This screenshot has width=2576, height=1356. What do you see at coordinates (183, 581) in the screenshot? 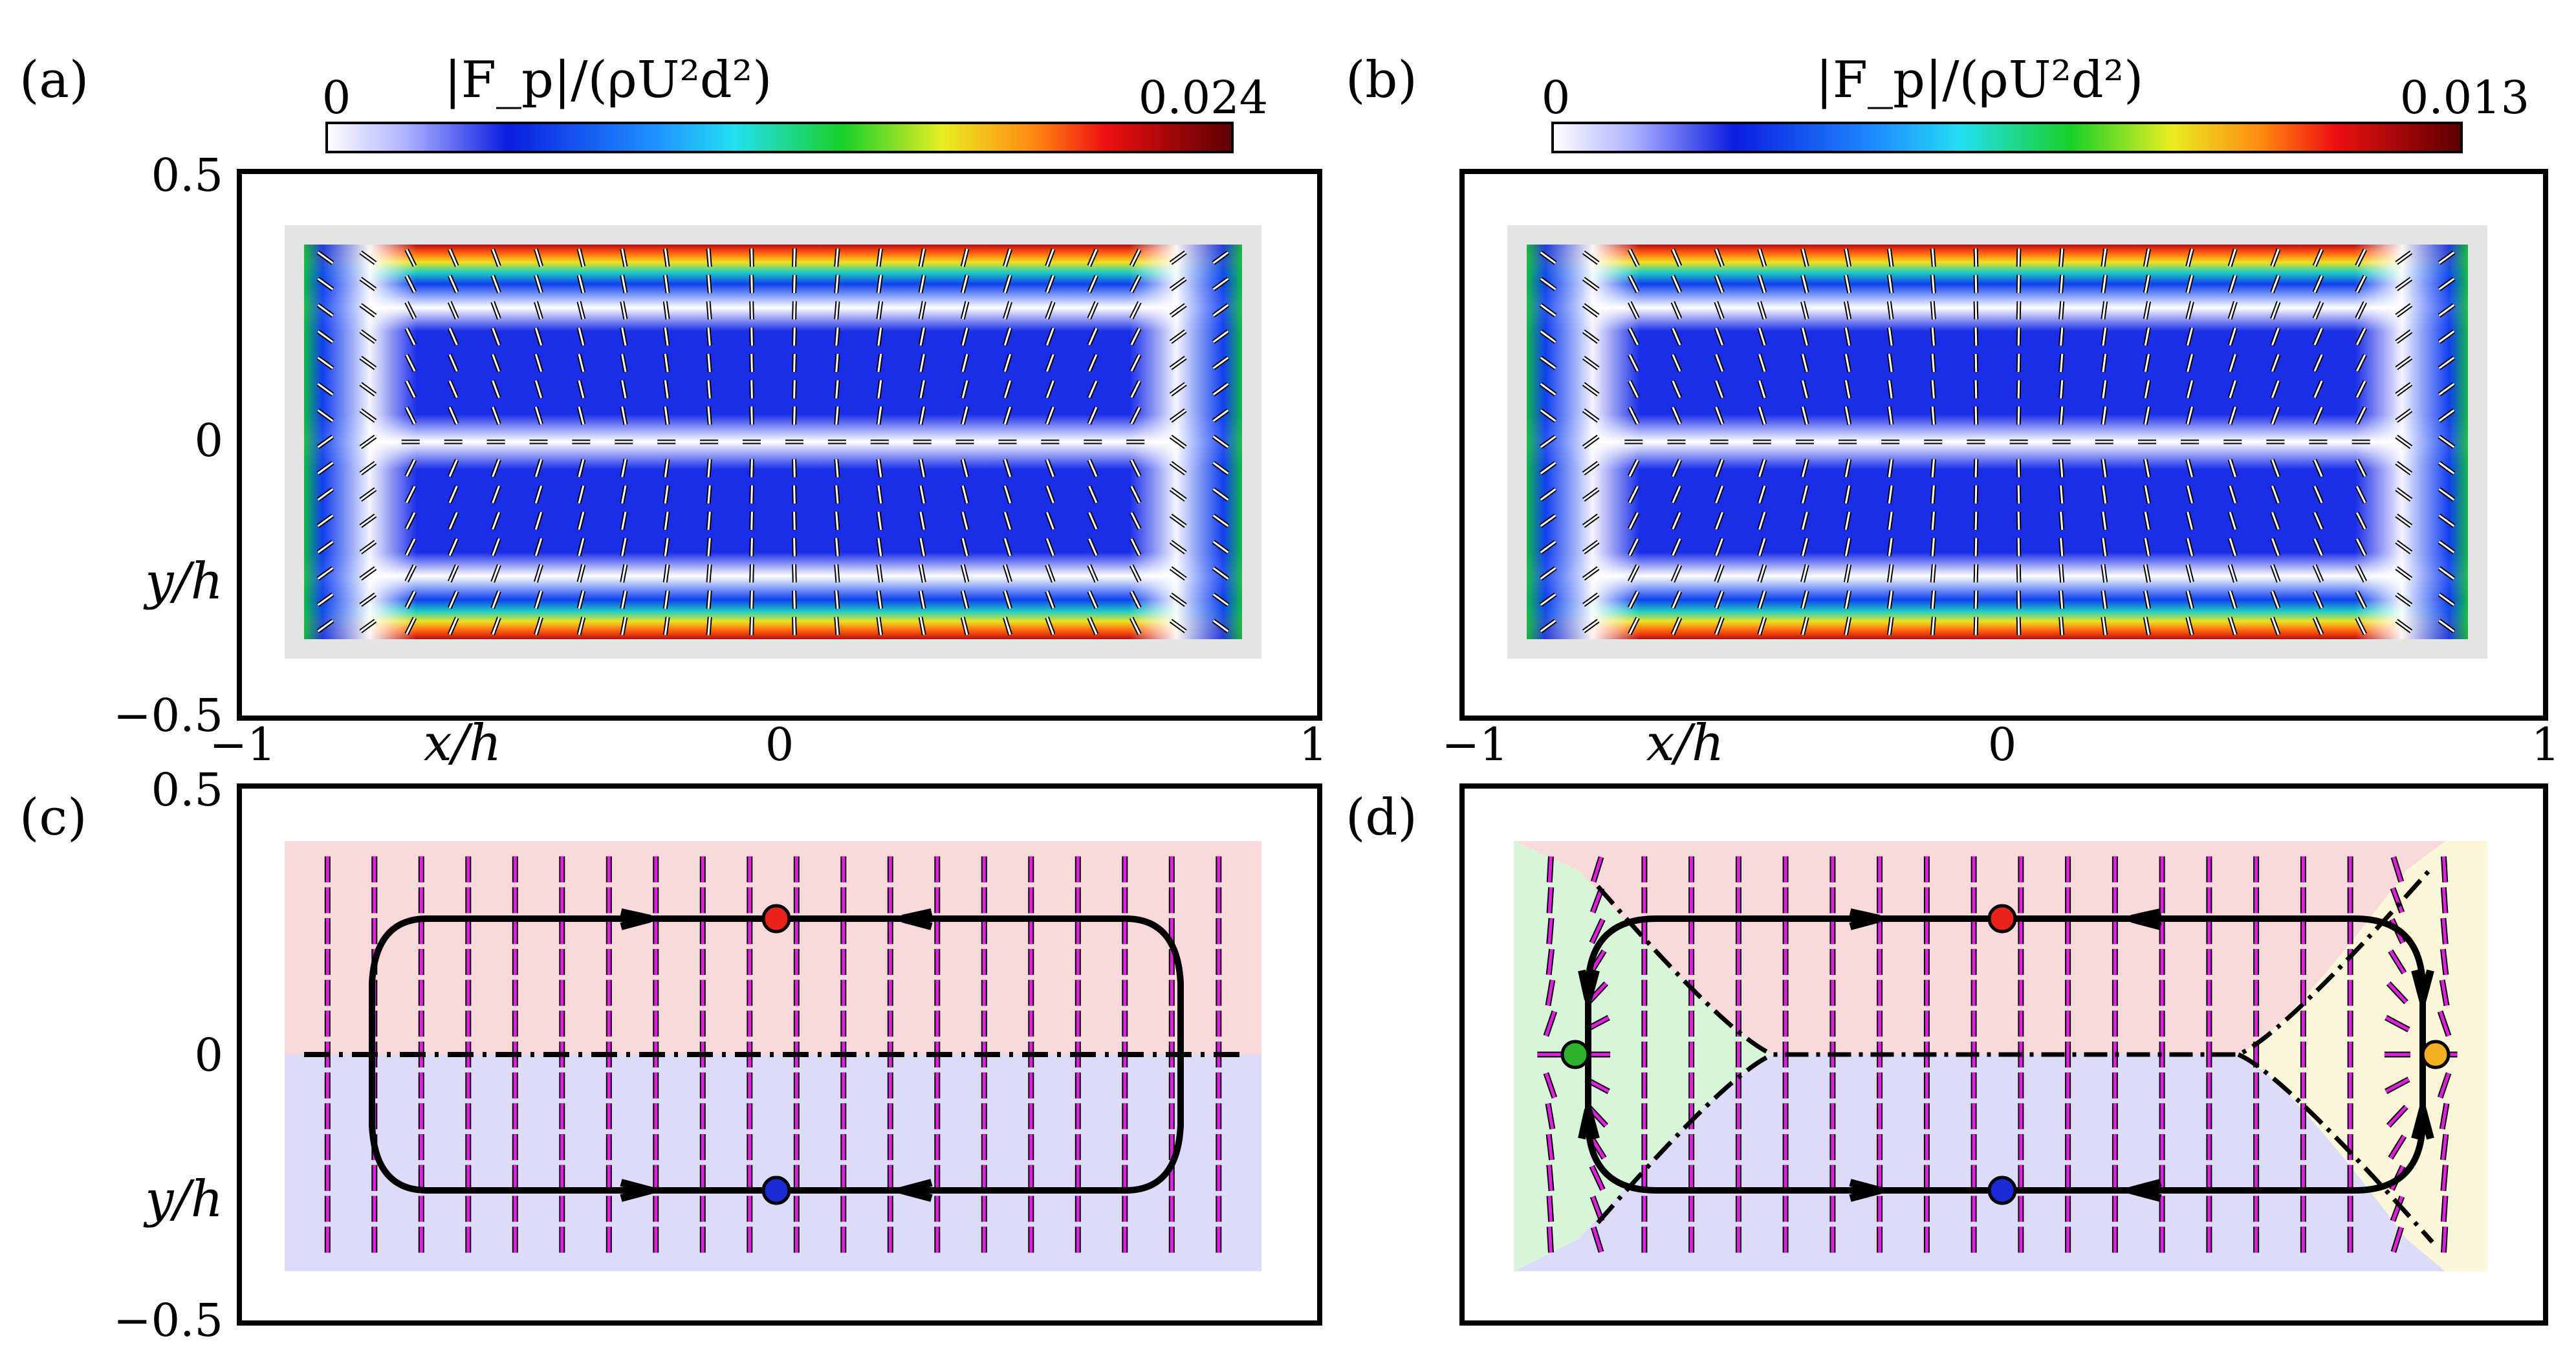
I see `y-axis-label-a: y/h` at bounding box center [183, 581].